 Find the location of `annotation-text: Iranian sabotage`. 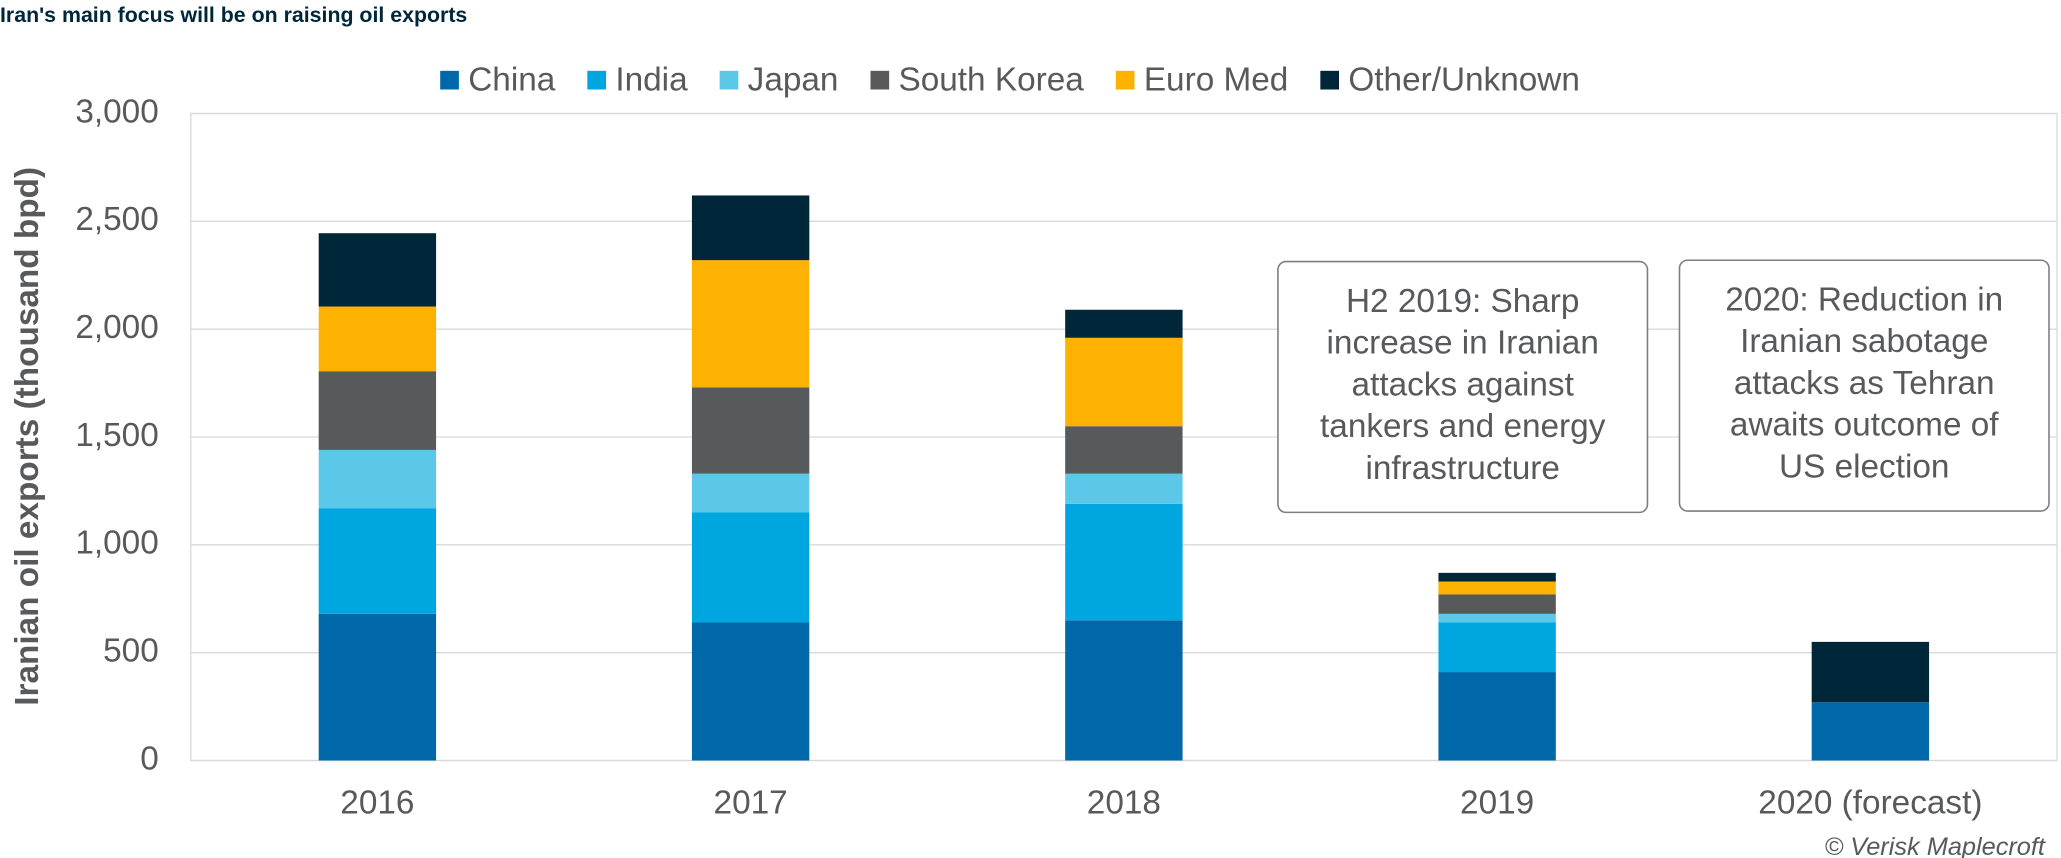

annotation-text: Iranian sabotage is located at coordinates (1864, 341).